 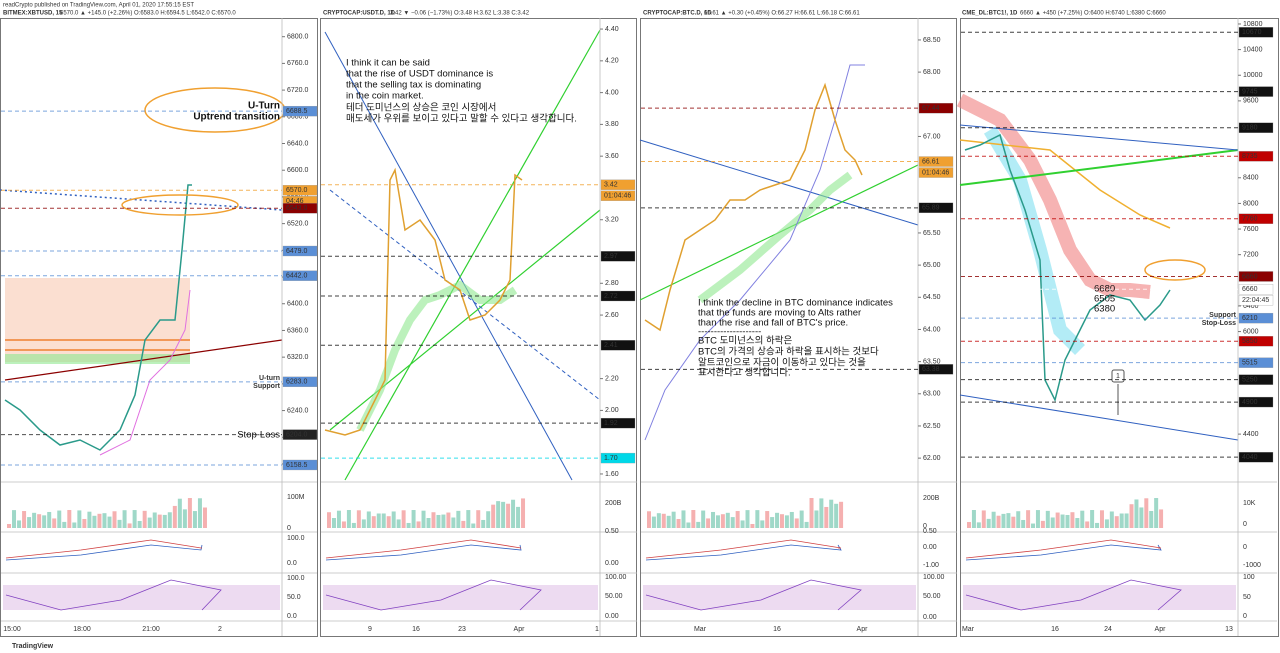 I want to click on sub-axis-label: -1000, so click(x=1252, y=565).